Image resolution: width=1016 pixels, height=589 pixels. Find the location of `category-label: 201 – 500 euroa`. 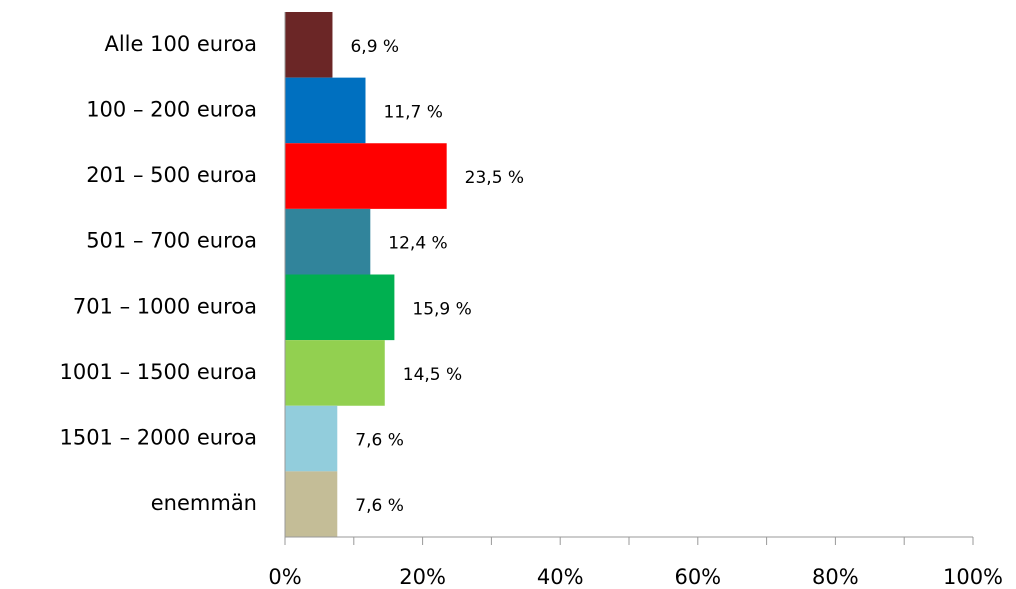

category-label: 201 – 500 euroa is located at coordinates (171, 175).